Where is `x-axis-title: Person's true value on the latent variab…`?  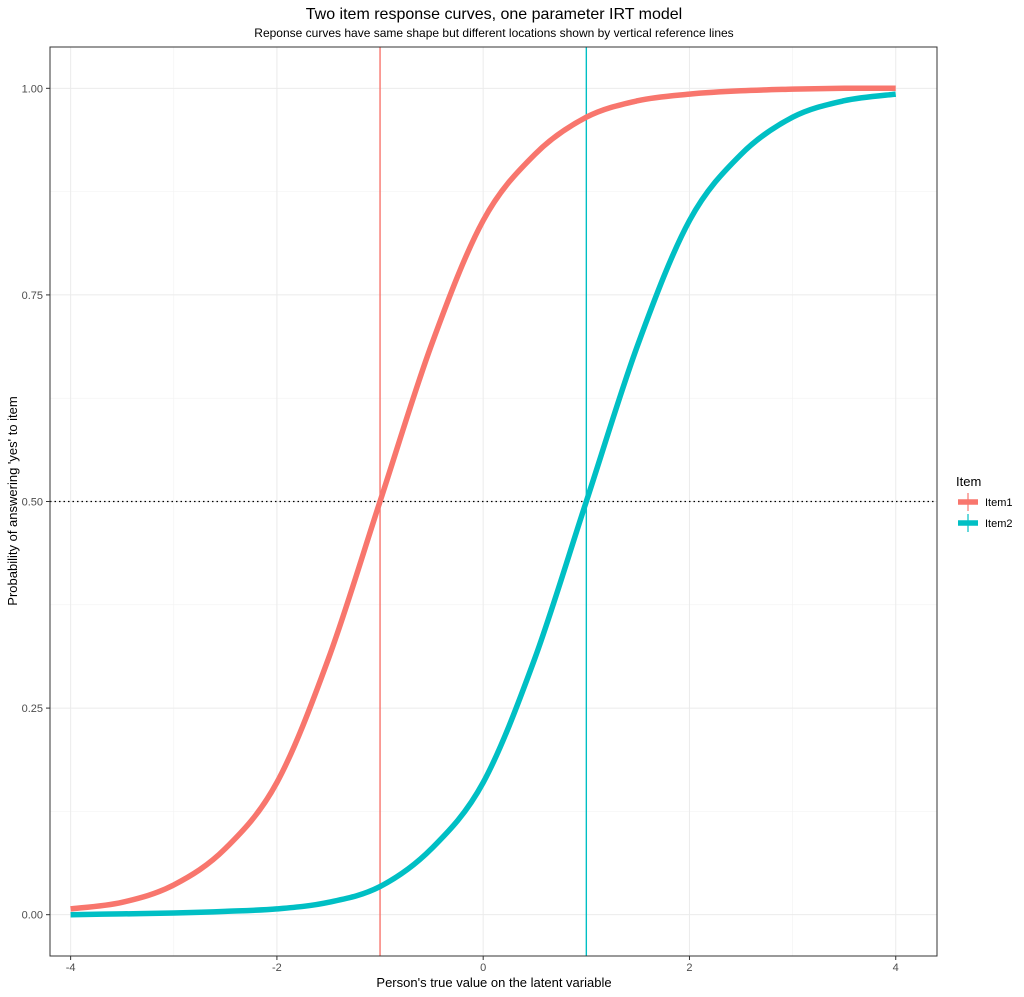
x-axis-title: Person's true value on the latent variab… is located at coordinates (493, 982).